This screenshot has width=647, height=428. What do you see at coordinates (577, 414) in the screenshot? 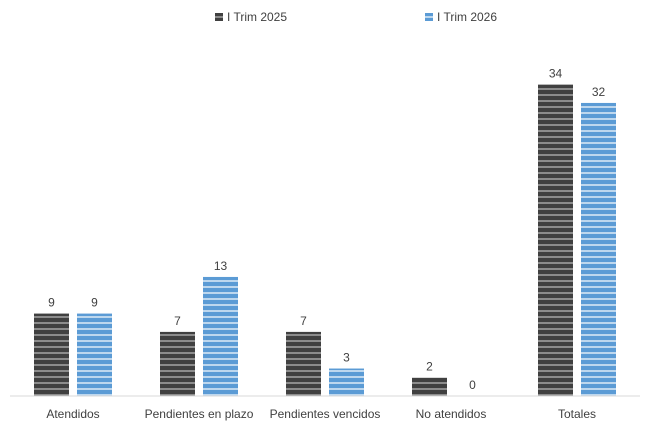
I see `category-label-4: Totales` at bounding box center [577, 414].